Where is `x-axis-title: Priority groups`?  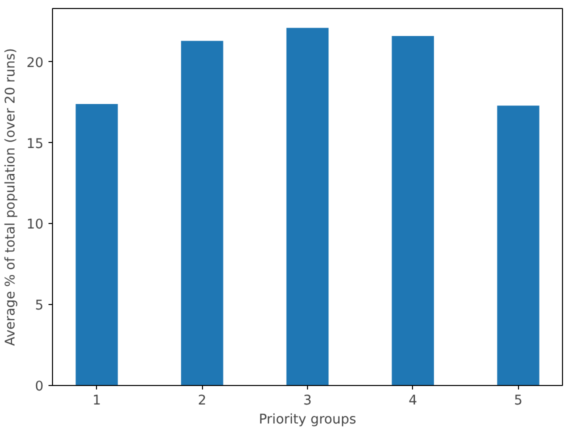
x-axis-title: Priority groups is located at coordinates (307, 420).